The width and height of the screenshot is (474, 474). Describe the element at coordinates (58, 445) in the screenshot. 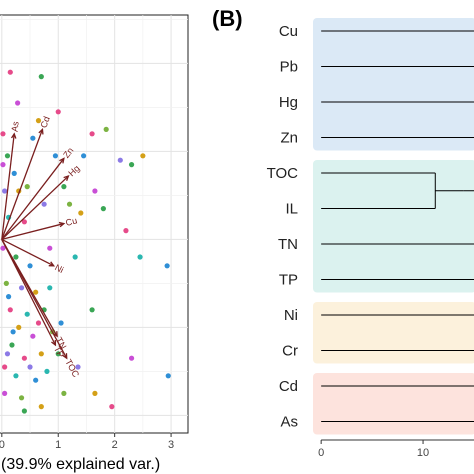

I see `x-tick-label: 1` at that location.